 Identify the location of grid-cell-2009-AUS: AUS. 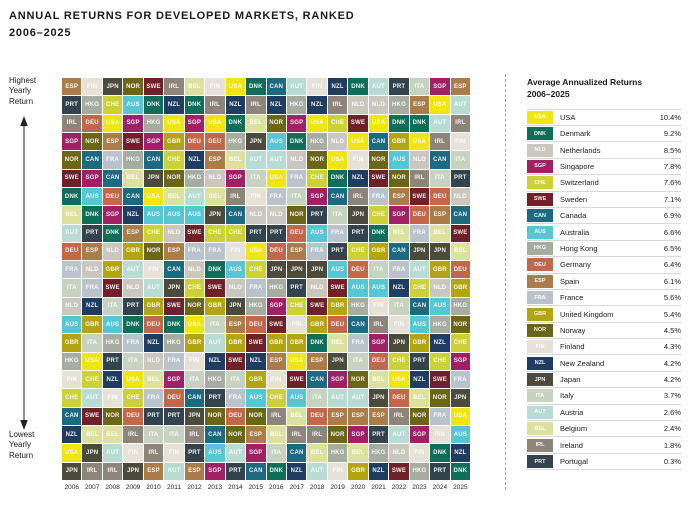
(133, 105).